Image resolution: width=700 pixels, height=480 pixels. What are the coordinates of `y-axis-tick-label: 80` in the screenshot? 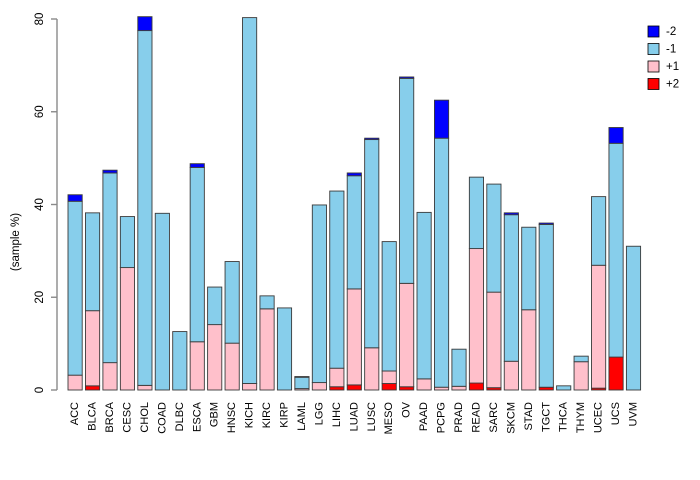 It's located at (40, 19).